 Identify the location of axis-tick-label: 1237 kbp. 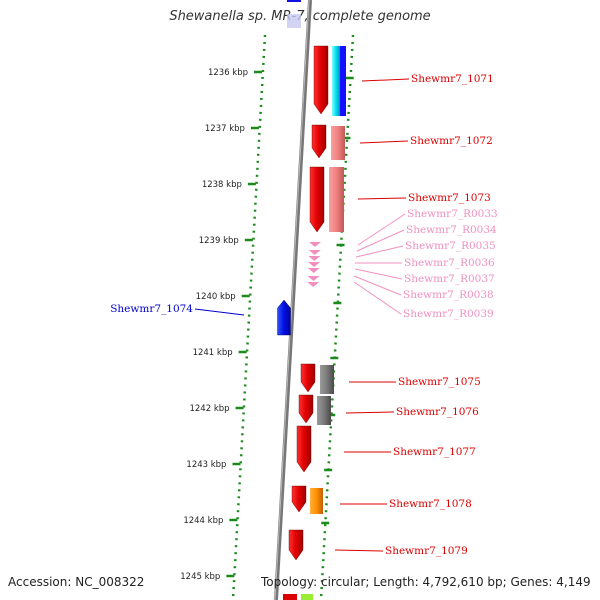
(225, 129).